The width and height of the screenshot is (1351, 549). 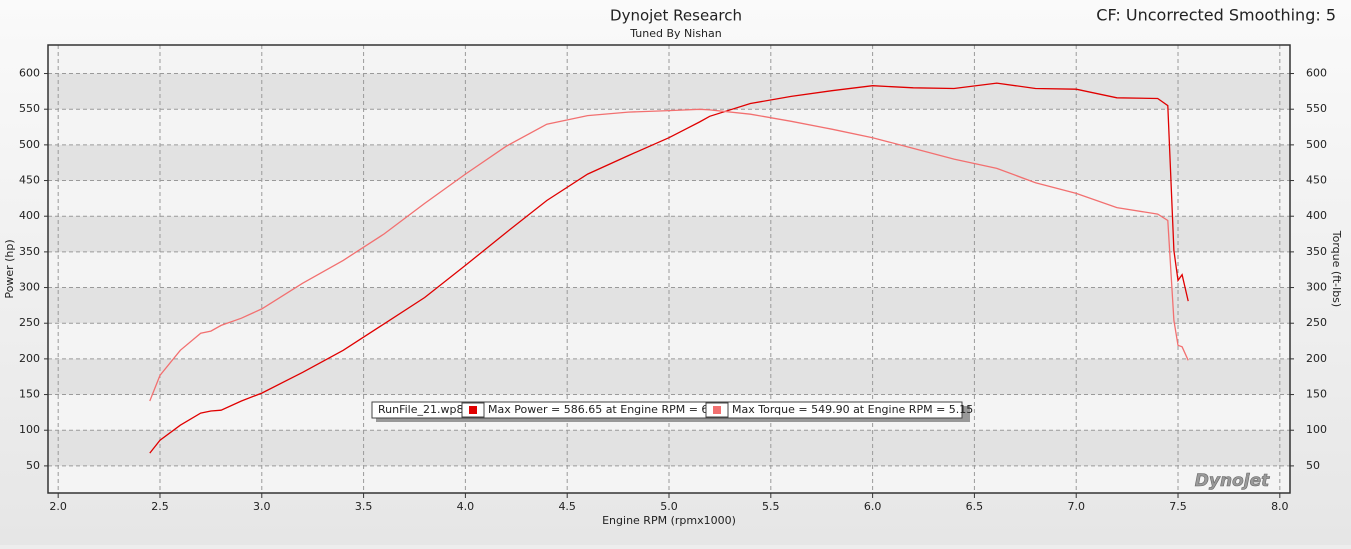 What do you see at coordinates (669, 520) in the screenshot?
I see `x-axis-label: Engine RPM (rpmx1000)` at bounding box center [669, 520].